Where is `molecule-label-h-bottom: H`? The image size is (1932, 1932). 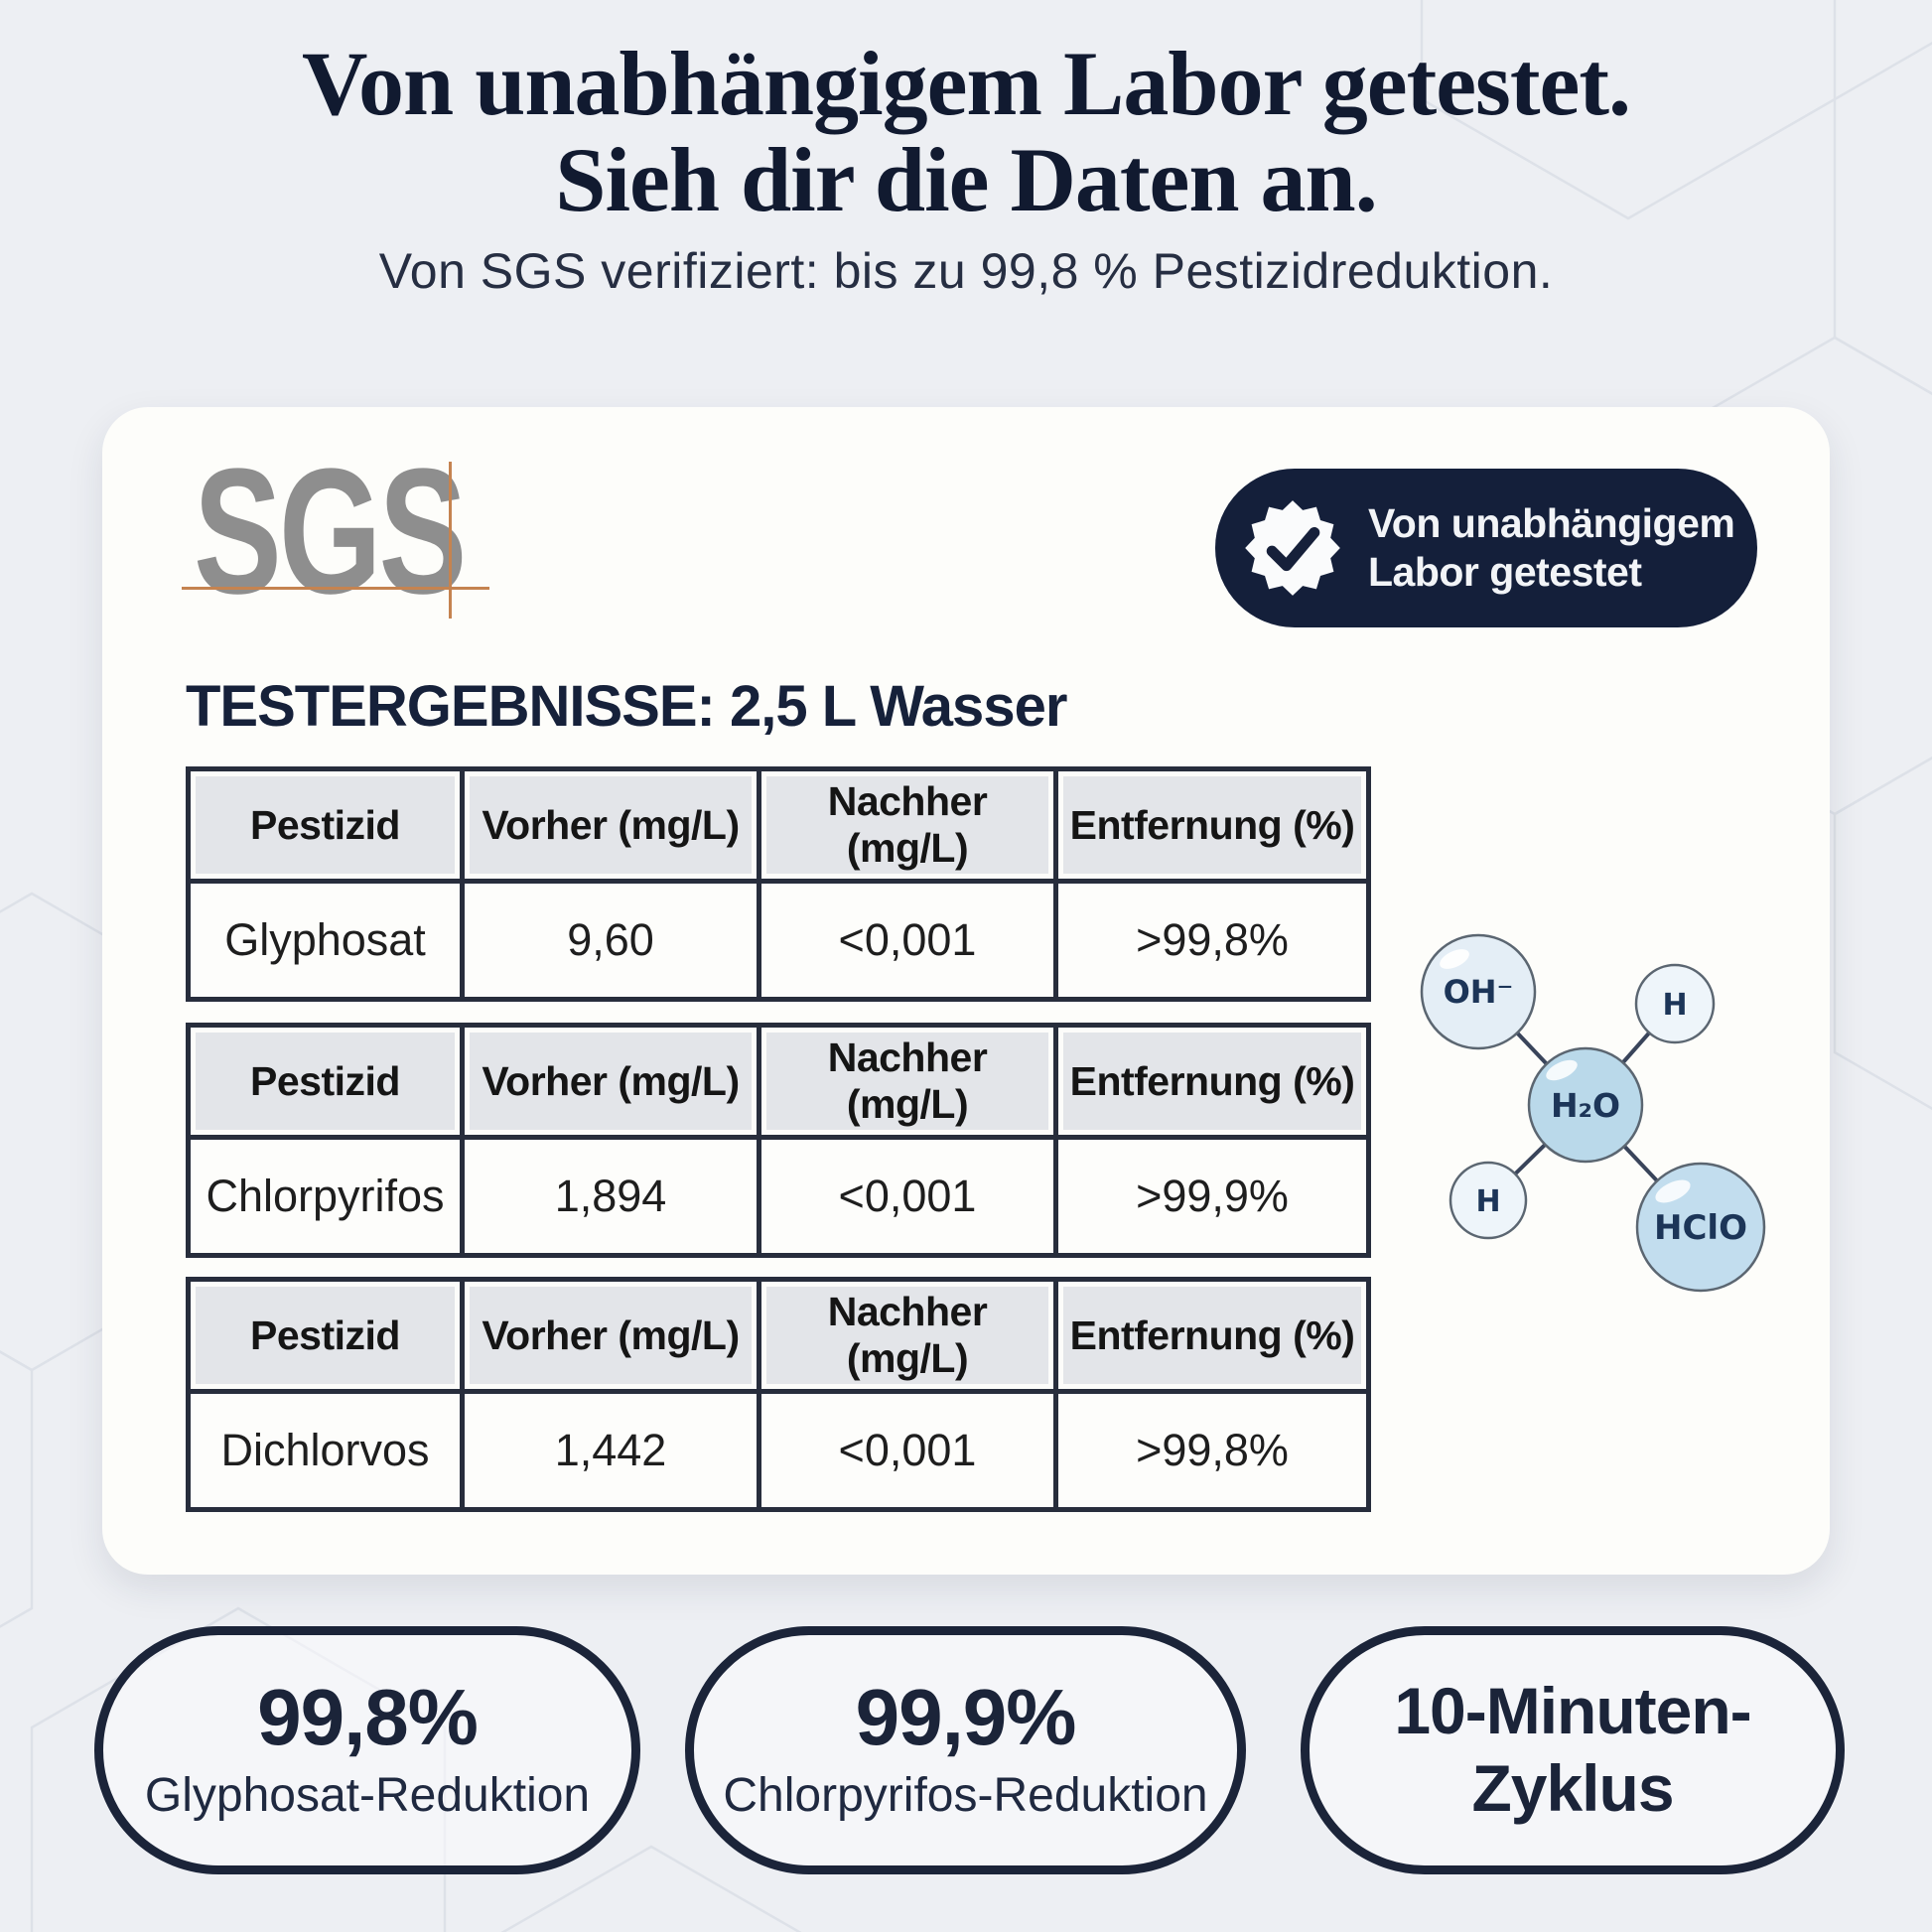
molecule-label-h-bottom: H is located at coordinates (1488, 1201).